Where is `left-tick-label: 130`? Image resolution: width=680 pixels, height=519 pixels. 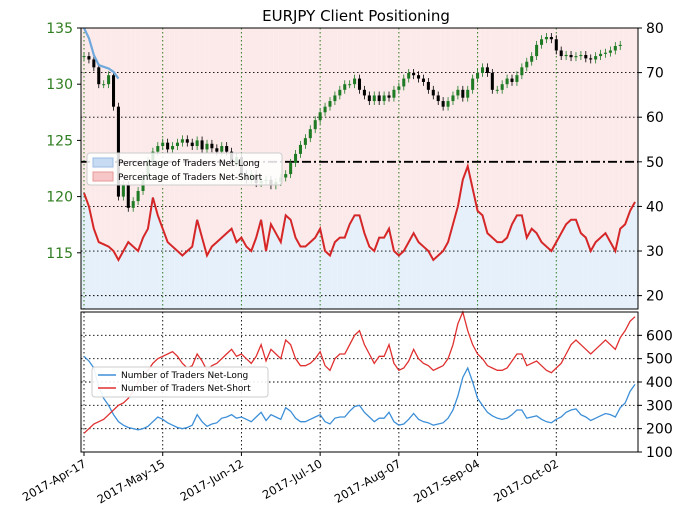
left-tick-label: 130 is located at coordinates (59, 85).